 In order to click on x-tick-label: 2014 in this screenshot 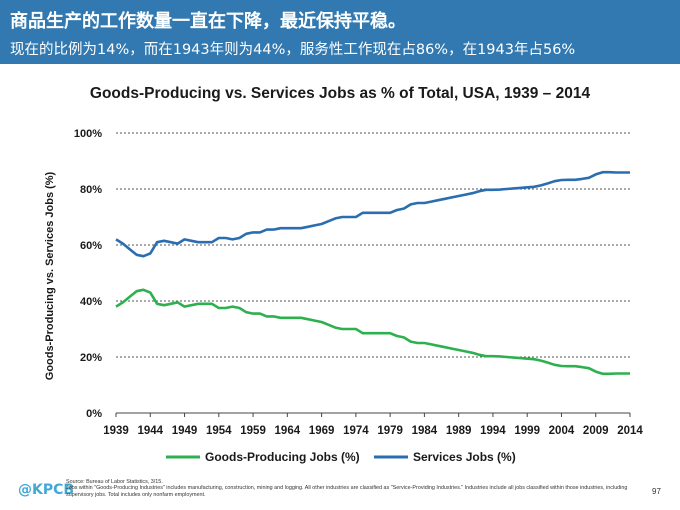, I will do `click(630, 431)`.